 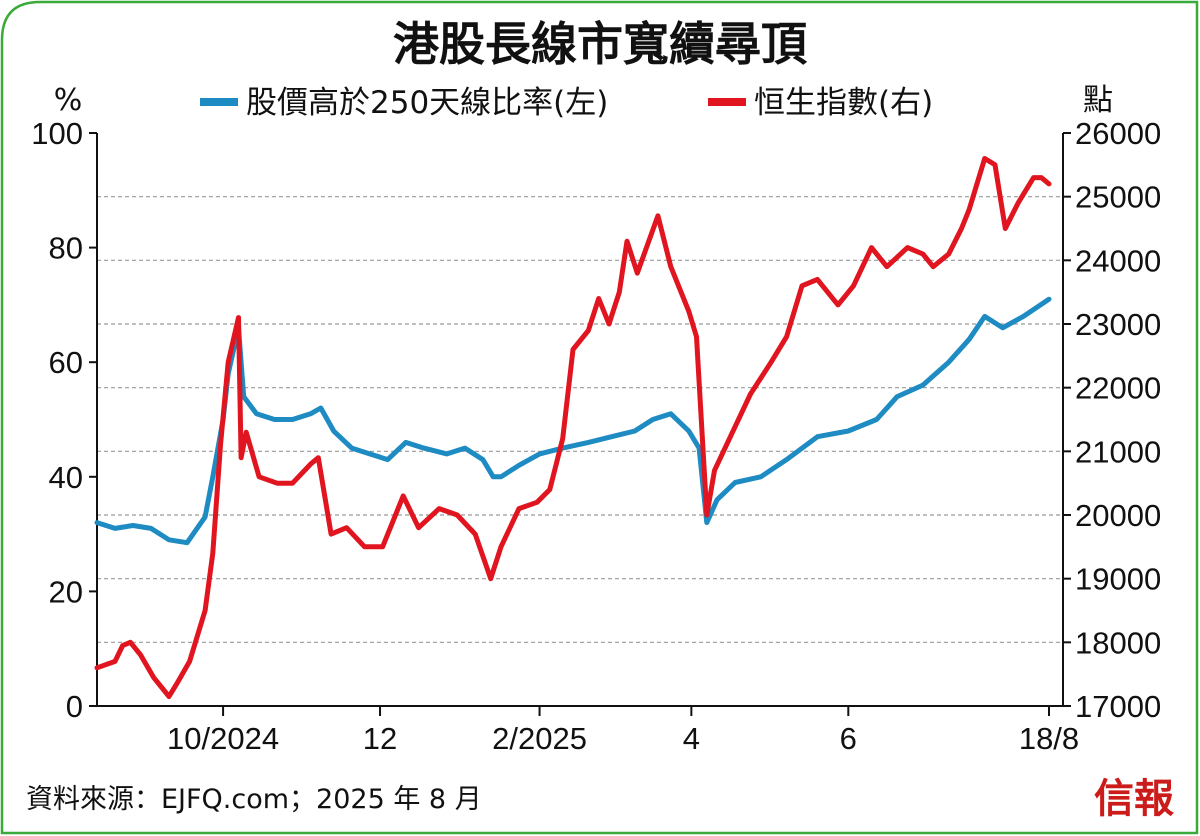 What do you see at coordinates (1118, 515) in the screenshot?
I see `right-tick-label: 20000` at bounding box center [1118, 515].